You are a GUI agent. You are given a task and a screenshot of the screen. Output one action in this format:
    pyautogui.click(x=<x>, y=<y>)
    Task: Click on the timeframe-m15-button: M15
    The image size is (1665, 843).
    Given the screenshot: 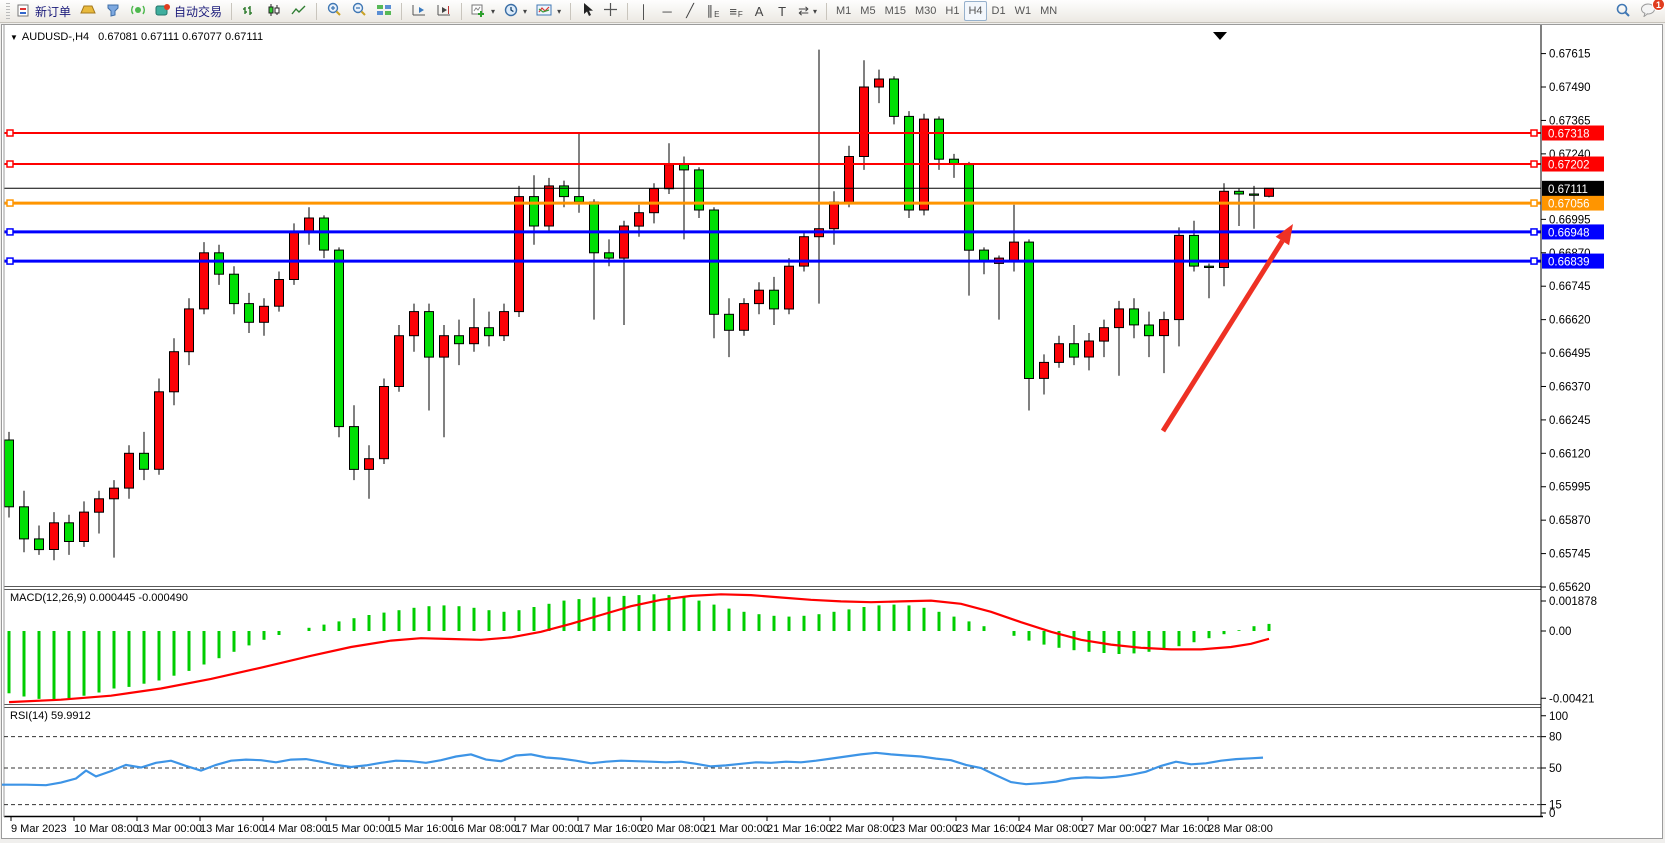 What is the action you would take?
    pyautogui.click(x=895, y=11)
    